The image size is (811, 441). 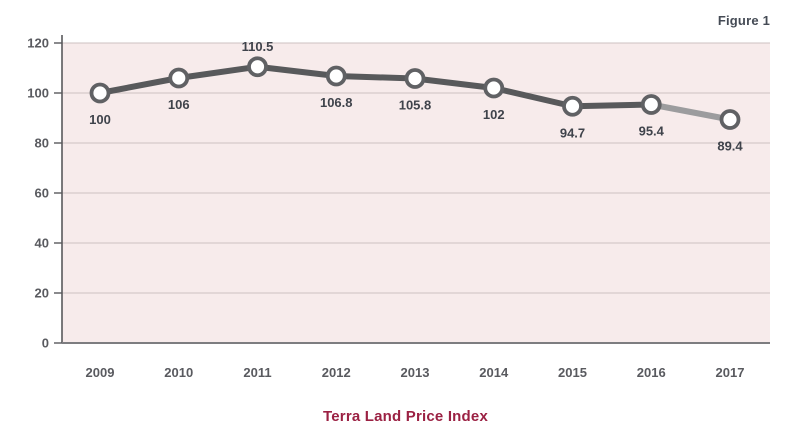 What do you see at coordinates (743, 20) in the screenshot?
I see `figure-number-label: Figure 1` at bounding box center [743, 20].